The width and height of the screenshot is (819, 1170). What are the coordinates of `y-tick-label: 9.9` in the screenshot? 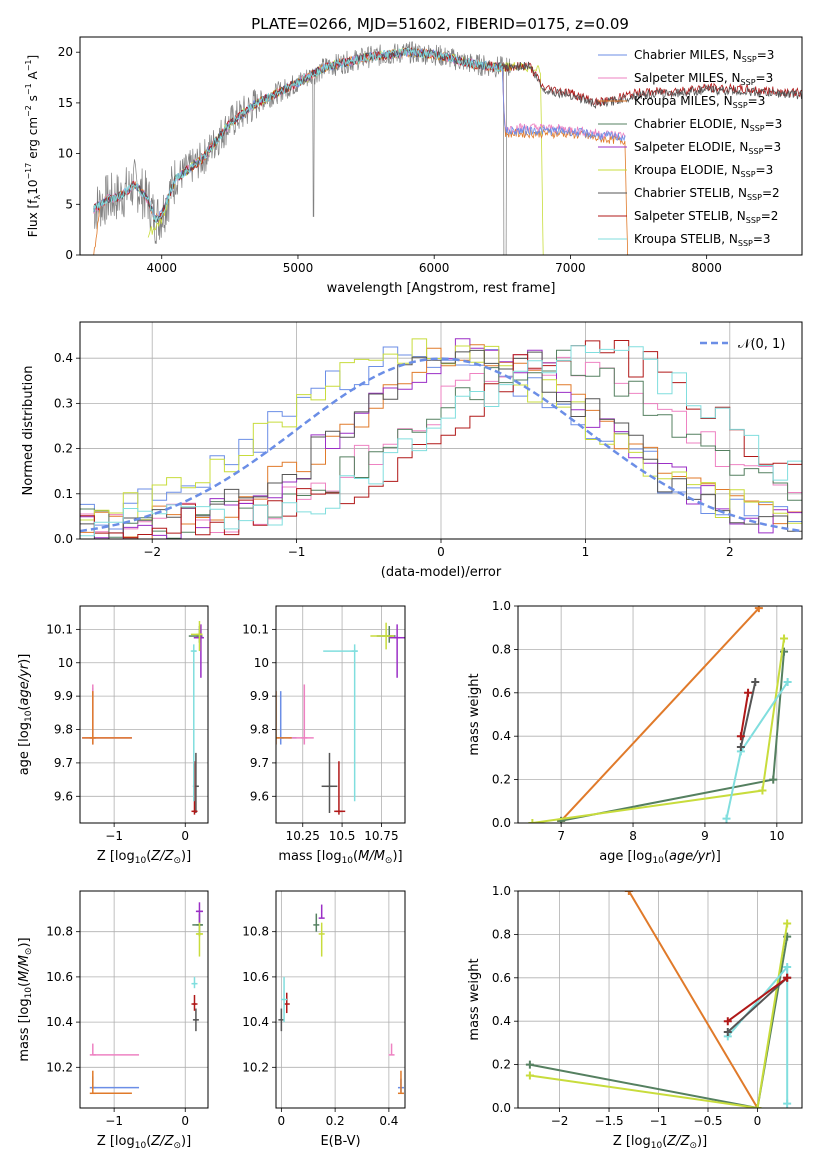 It's located at (259, 696).